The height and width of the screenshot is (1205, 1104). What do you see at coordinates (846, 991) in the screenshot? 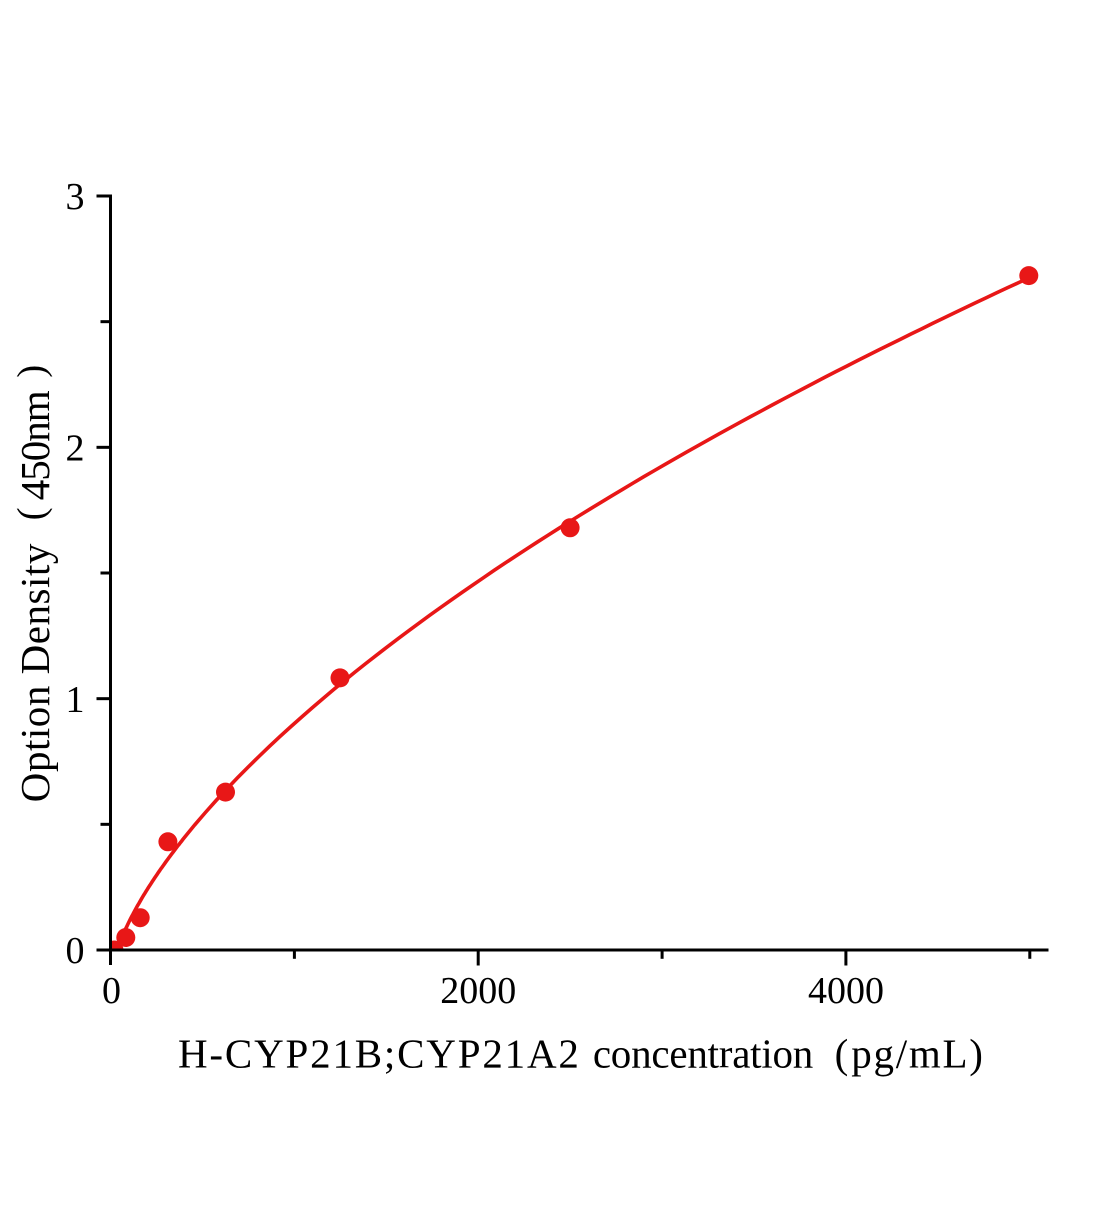
I see `svg-text: 4000` at bounding box center [846, 991].